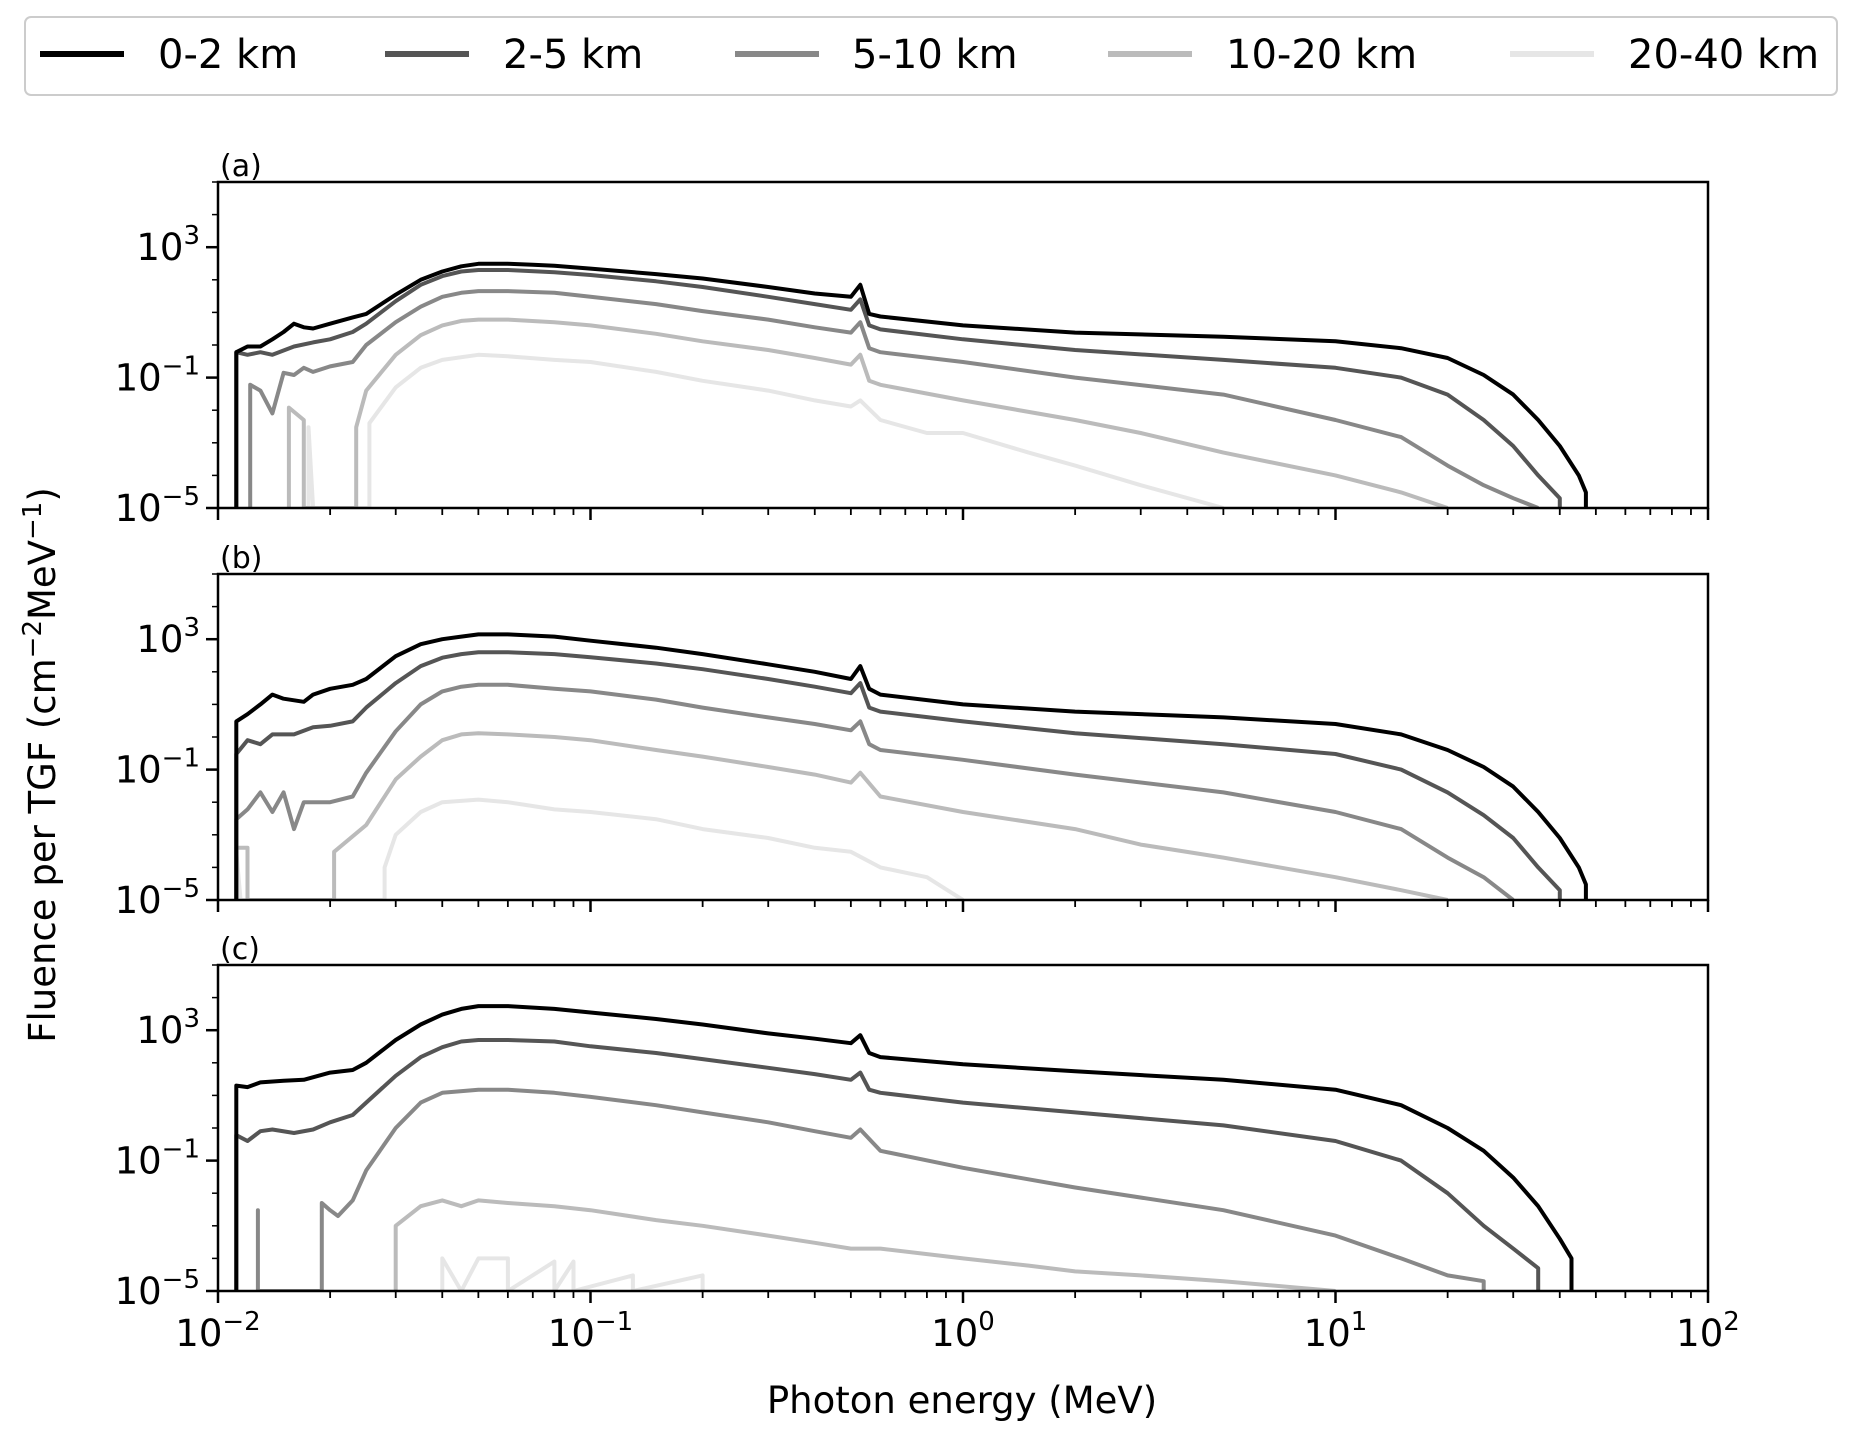  Describe the element at coordinates (1336, 1331) in the screenshot. I see `x-tick-label: 10¹` at that location.